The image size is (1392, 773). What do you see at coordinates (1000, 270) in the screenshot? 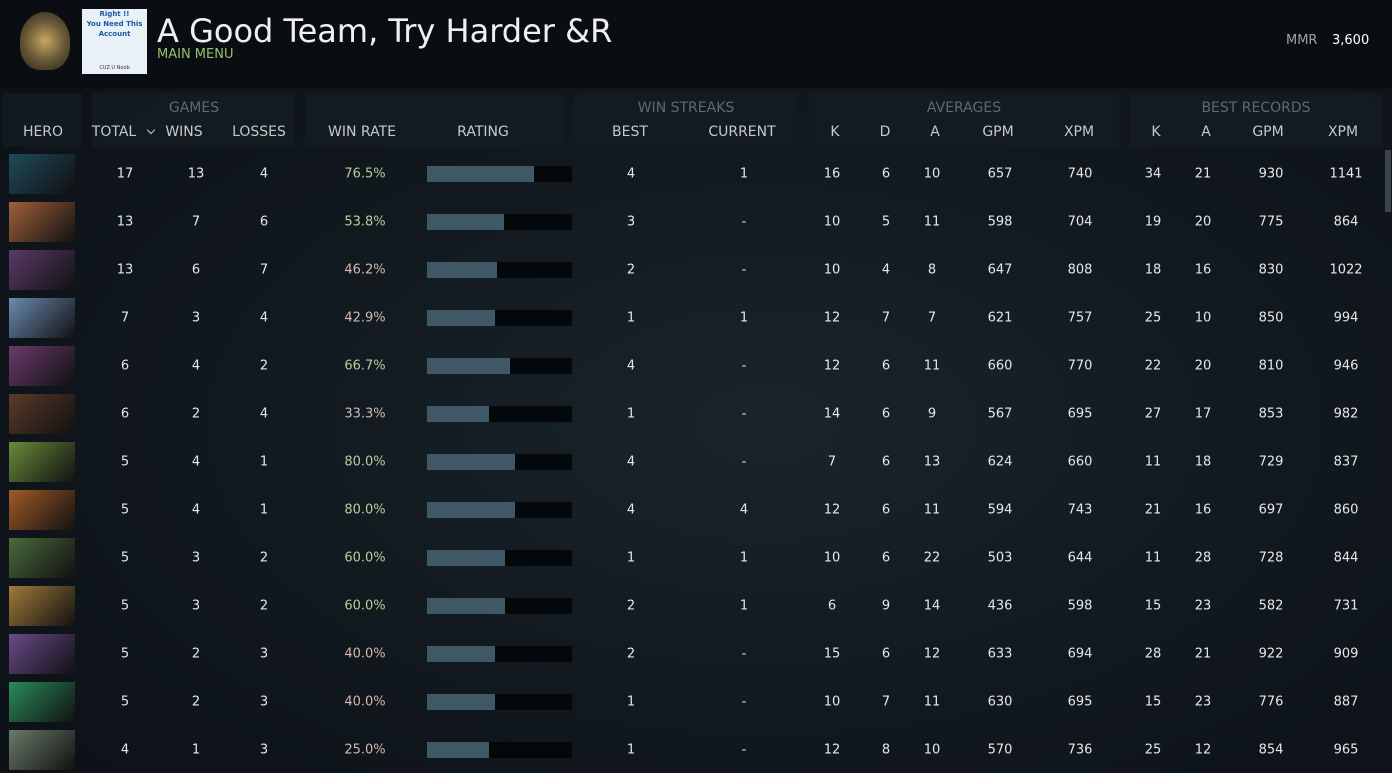
I see `cell: 647` at bounding box center [1000, 270].